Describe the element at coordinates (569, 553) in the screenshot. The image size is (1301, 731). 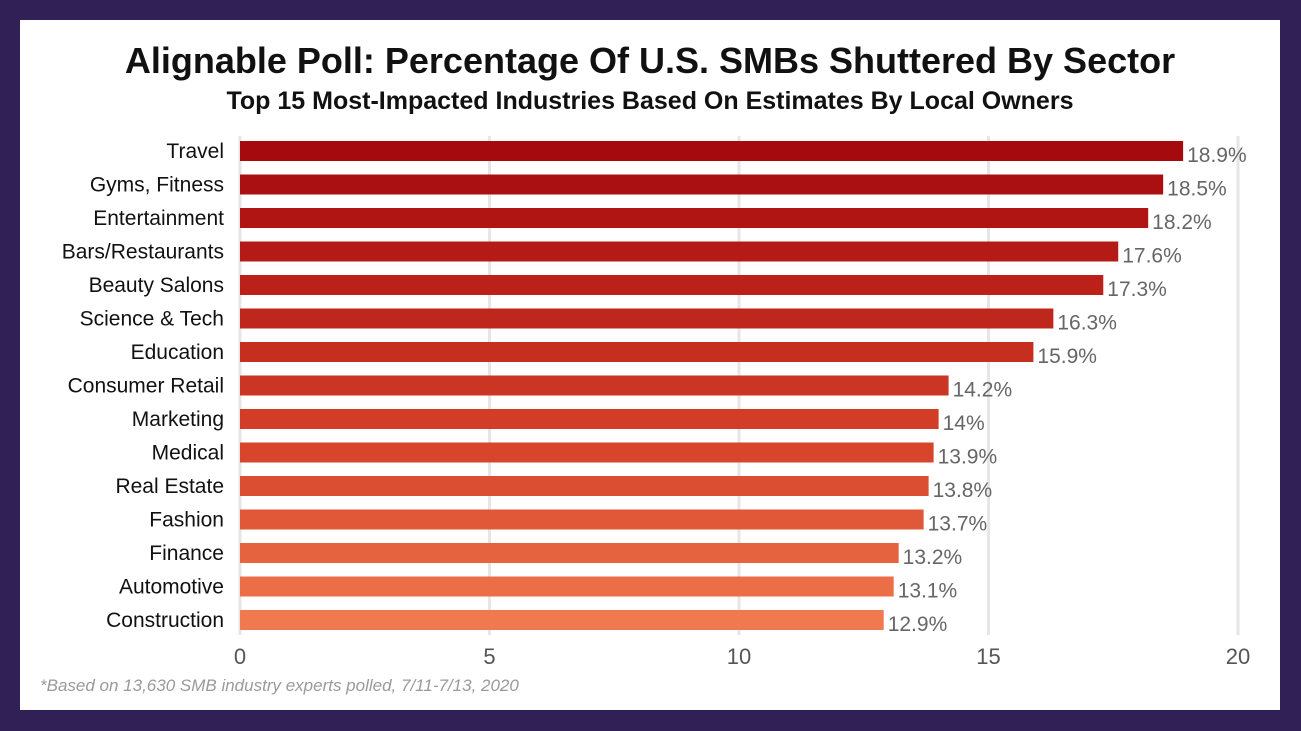
I see `bar-finance` at that location.